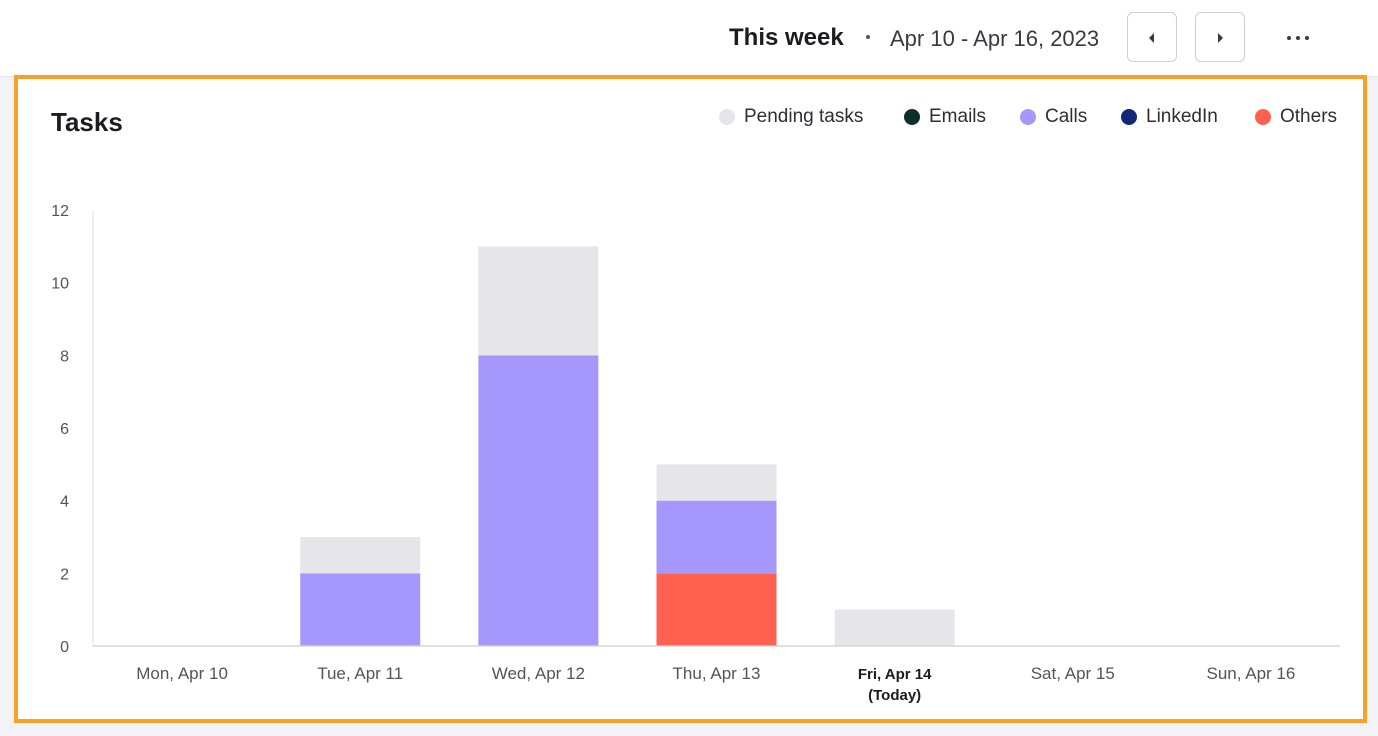 The width and height of the screenshot is (1378, 736). I want to click on next-week-button, so click(1220, 37).